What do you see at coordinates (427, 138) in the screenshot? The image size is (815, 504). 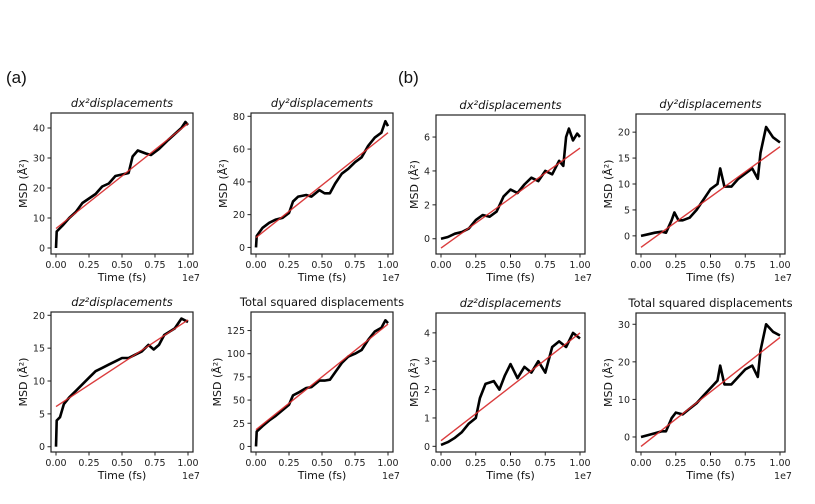 I see `y-tick-label: 6` at bounding box center [427, 138].